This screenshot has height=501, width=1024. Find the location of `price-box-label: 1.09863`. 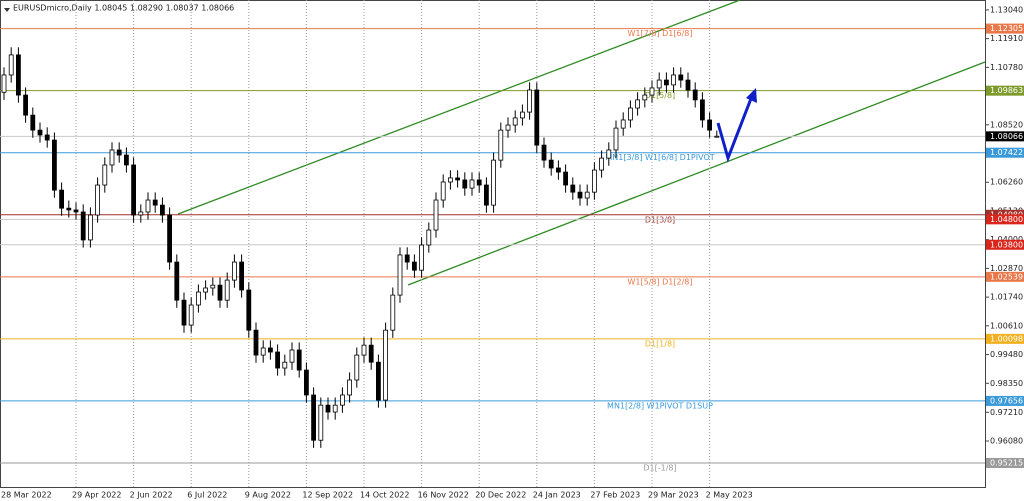

price-box-label: 1.09863 is located at coordinates (1006, 90).